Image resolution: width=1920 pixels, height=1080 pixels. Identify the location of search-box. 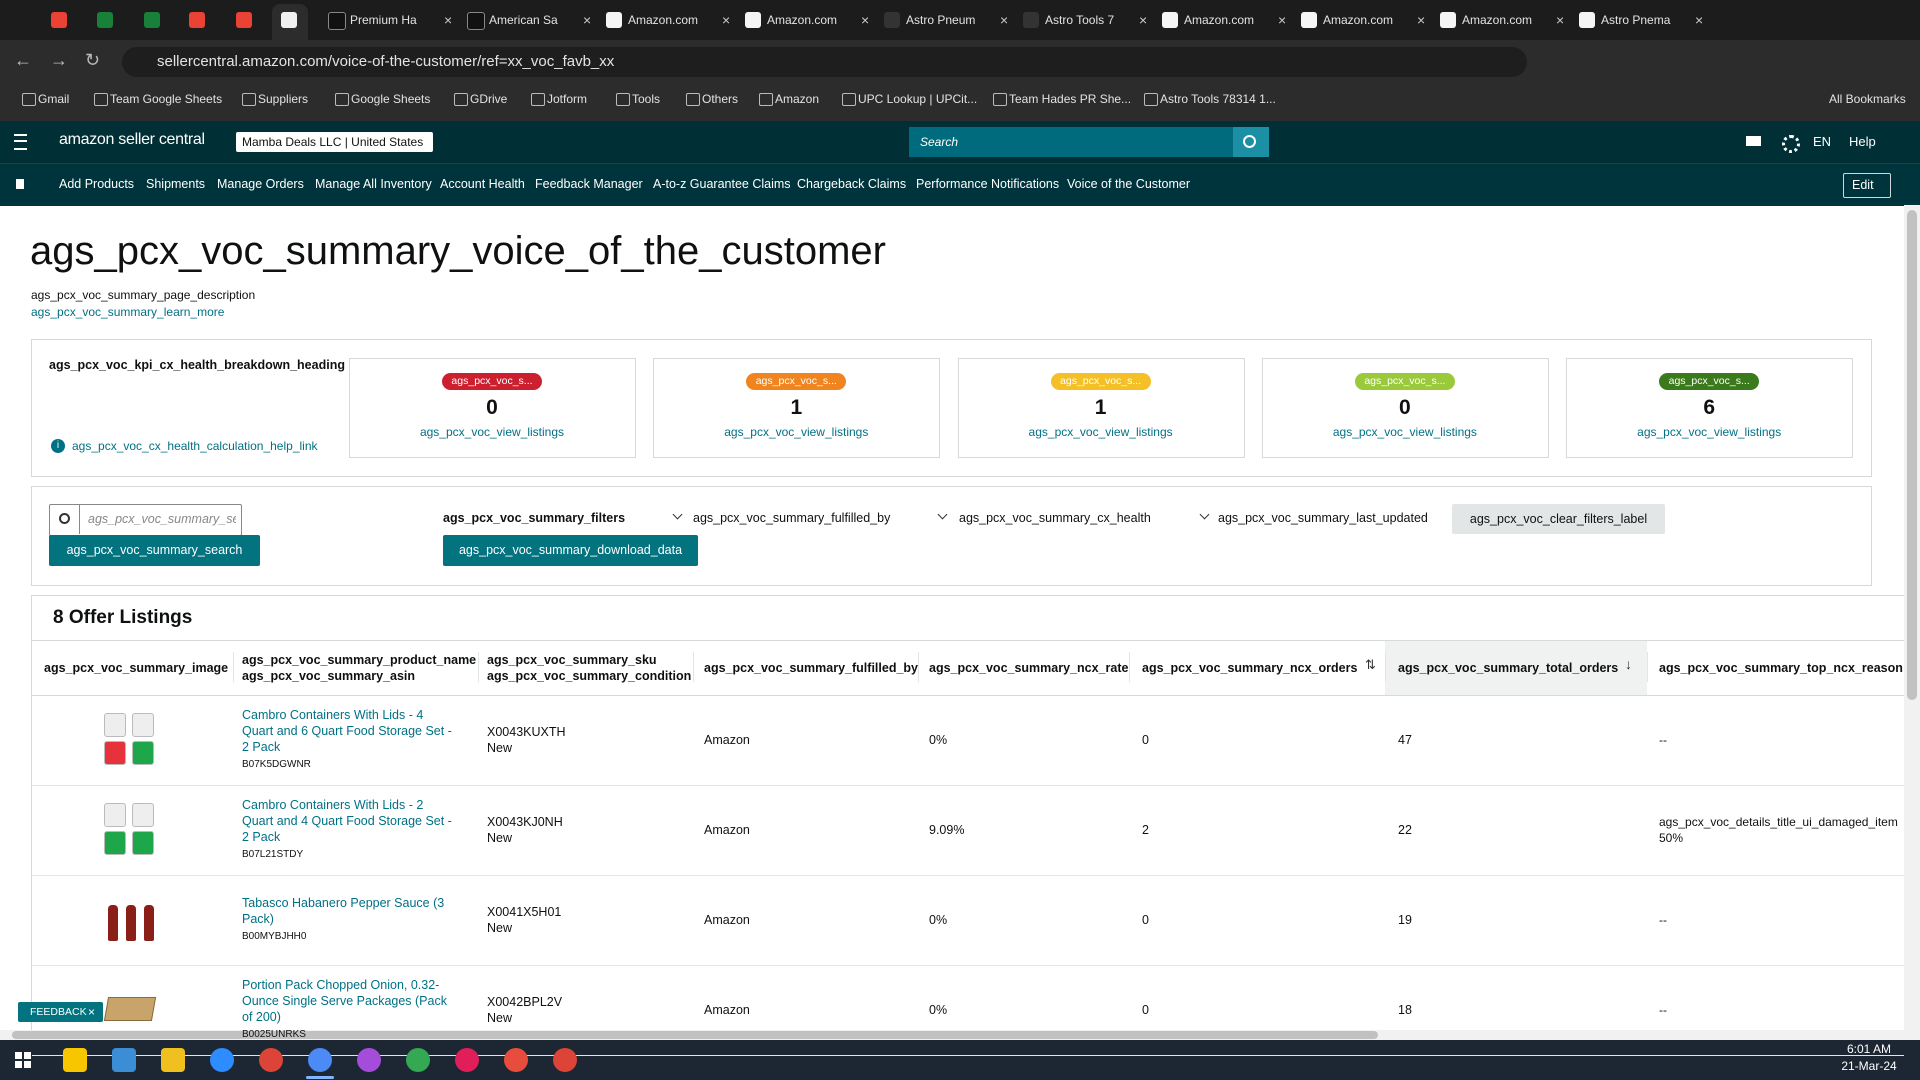
(1071, 142).